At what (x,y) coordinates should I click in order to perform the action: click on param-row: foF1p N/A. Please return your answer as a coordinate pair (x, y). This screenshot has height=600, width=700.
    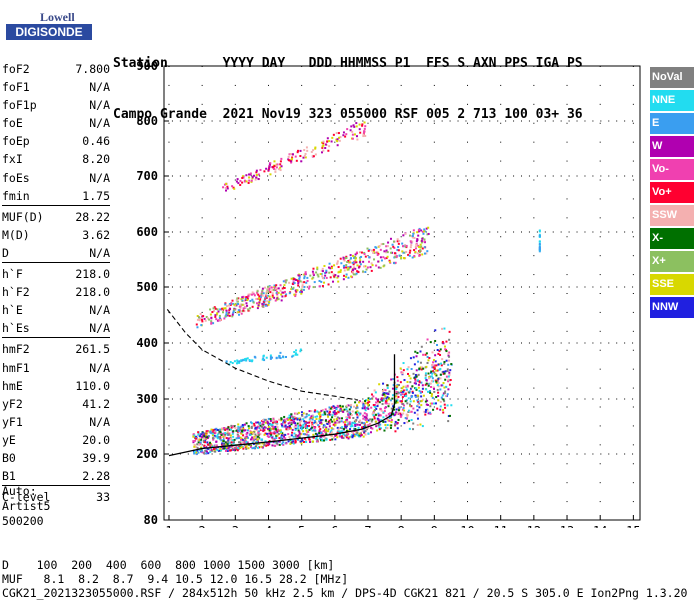
    Looking at the image, I should click on (56, 105).